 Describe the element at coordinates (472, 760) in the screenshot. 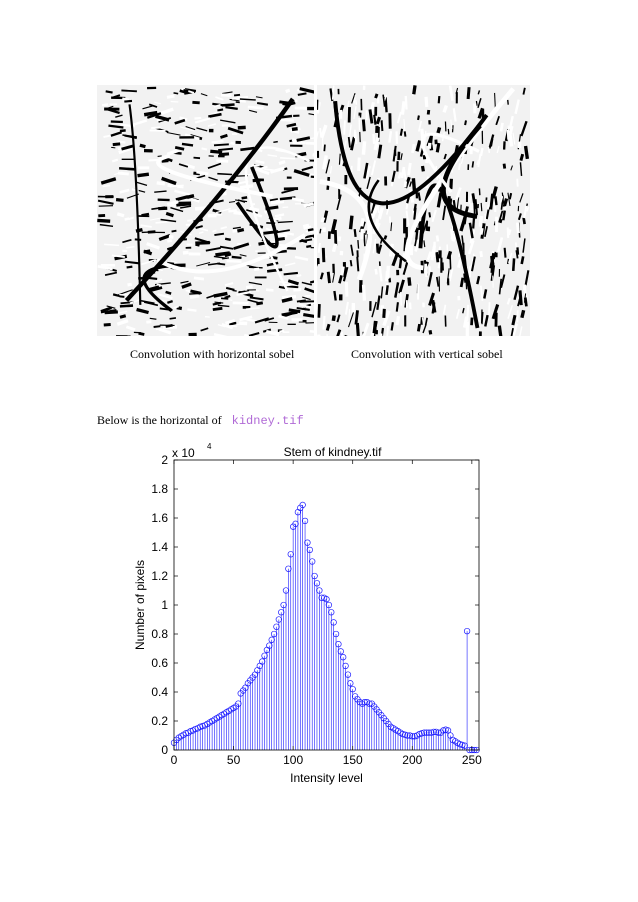

I see `x-tick-label: 250` at that location.